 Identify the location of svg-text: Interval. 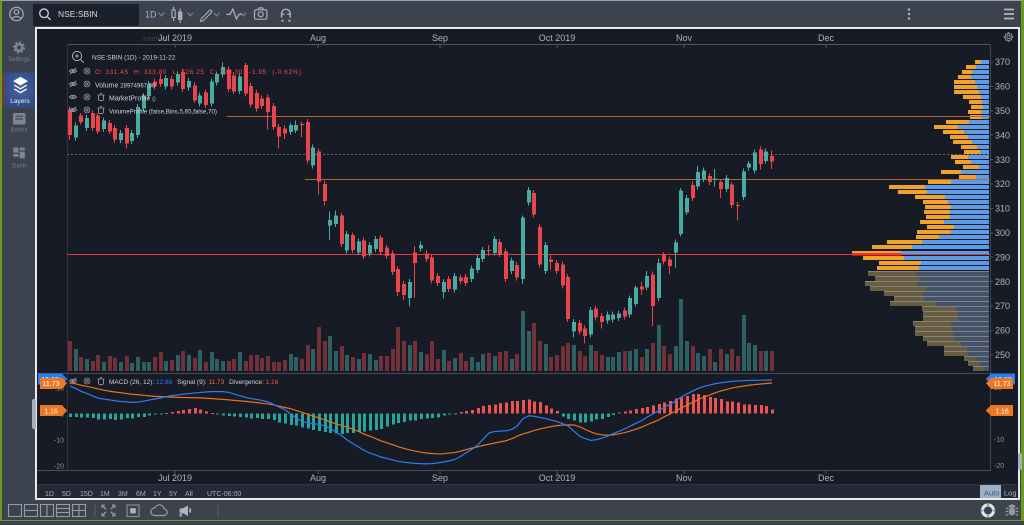
(155, 38).